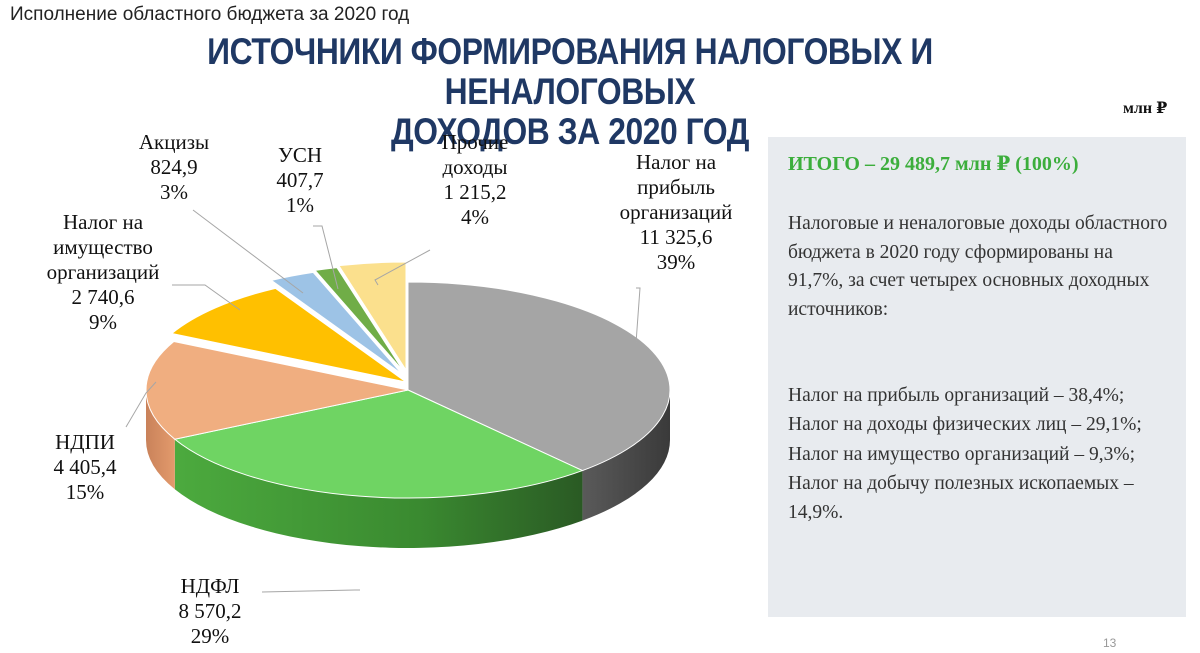 This screenshot has width=1200, height=653. I want to click on slice-label-usn-name: УСН, so click(300, 155).